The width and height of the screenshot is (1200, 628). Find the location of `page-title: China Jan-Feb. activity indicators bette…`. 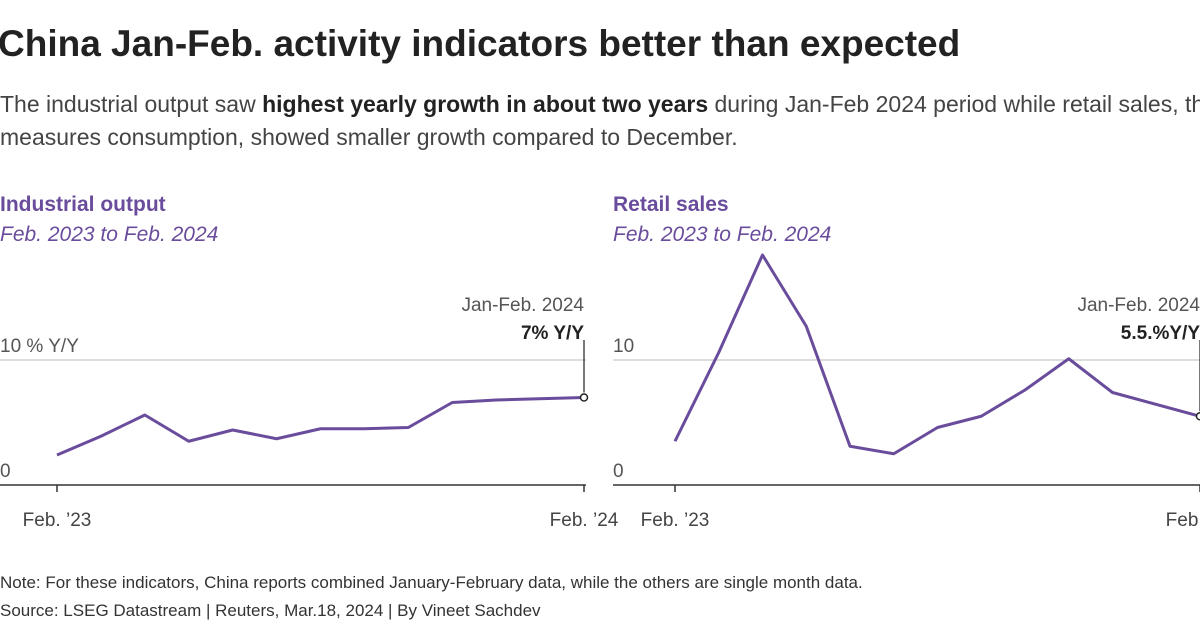

page-title: China Jan-Feb. activity indicators bette… is located at coordinates (480, 43).